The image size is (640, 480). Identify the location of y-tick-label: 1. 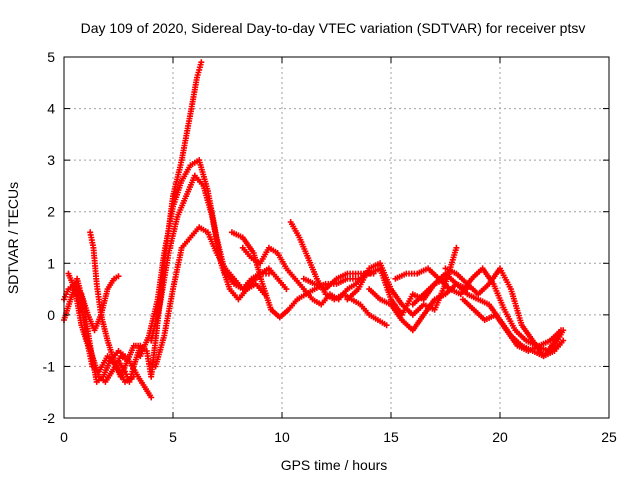
(51, 263).